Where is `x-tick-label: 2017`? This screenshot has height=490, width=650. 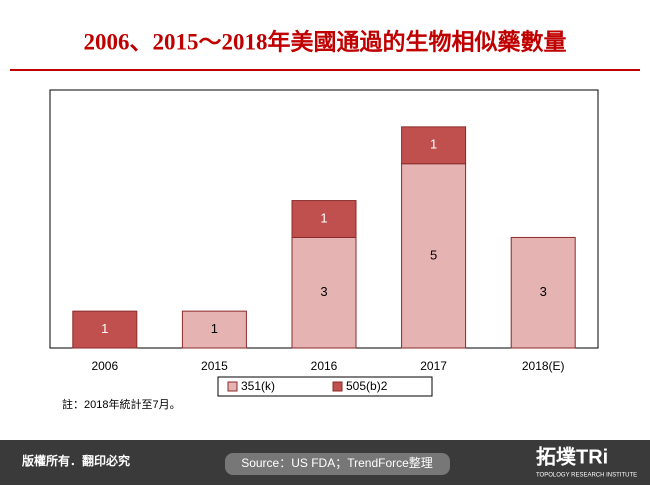 x-tick-label: 2017 is located at coordinates (433, 366).